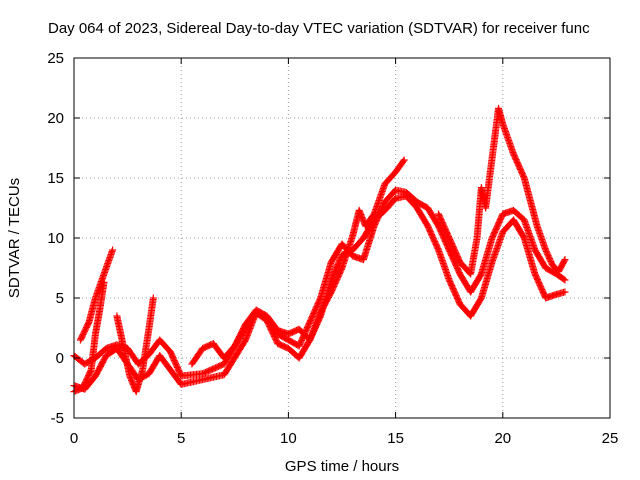  I want to click on x-tick-label: 20, so click(502, 438).